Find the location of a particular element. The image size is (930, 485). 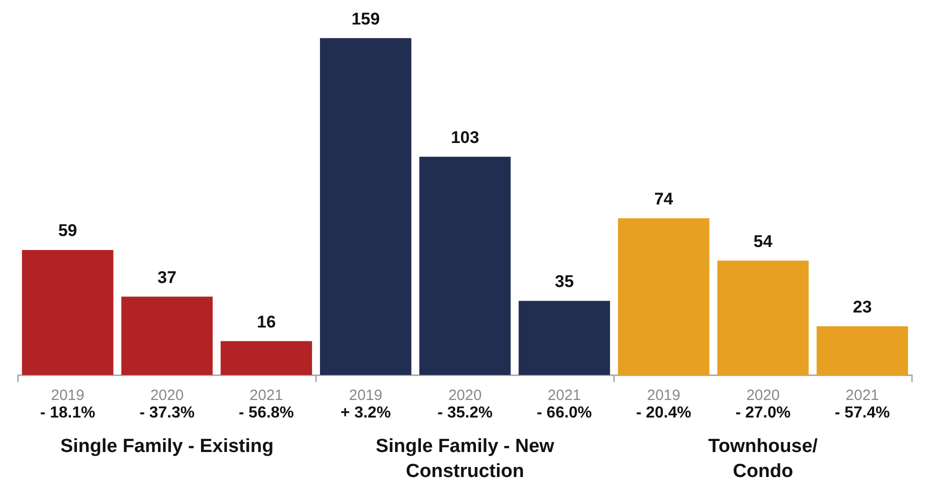

text: Single Family - New Construction is located at coordinates (465, 459).